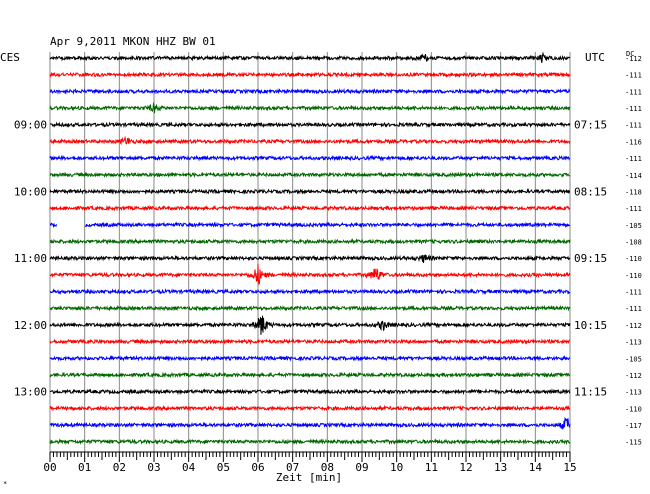  Describe the element at coordinates (633, 309) in the screenshot. I see `dc-value-15: -111` at that location.